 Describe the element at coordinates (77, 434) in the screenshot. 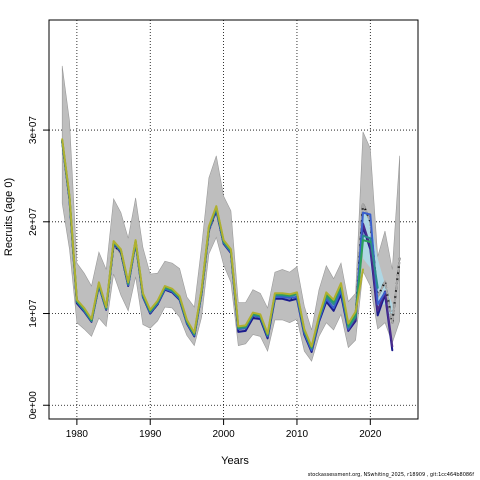

I see `x-tick-label: 1980` at that location.